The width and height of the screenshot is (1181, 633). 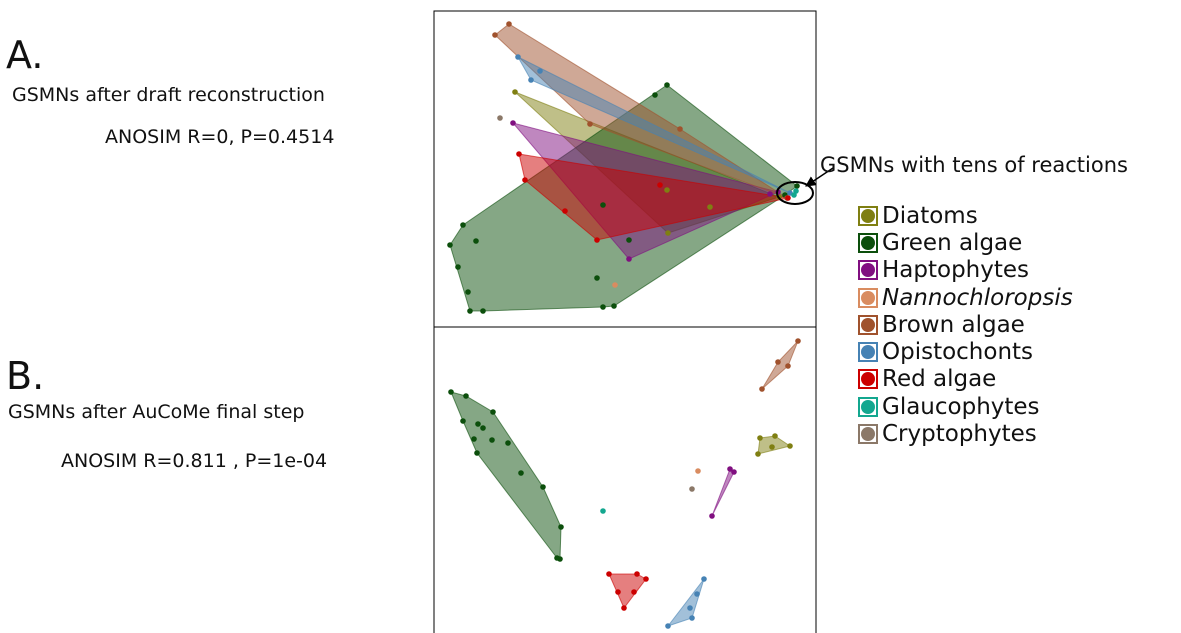 I want to click on opistochonts-hull, so click(x=685, y=602).